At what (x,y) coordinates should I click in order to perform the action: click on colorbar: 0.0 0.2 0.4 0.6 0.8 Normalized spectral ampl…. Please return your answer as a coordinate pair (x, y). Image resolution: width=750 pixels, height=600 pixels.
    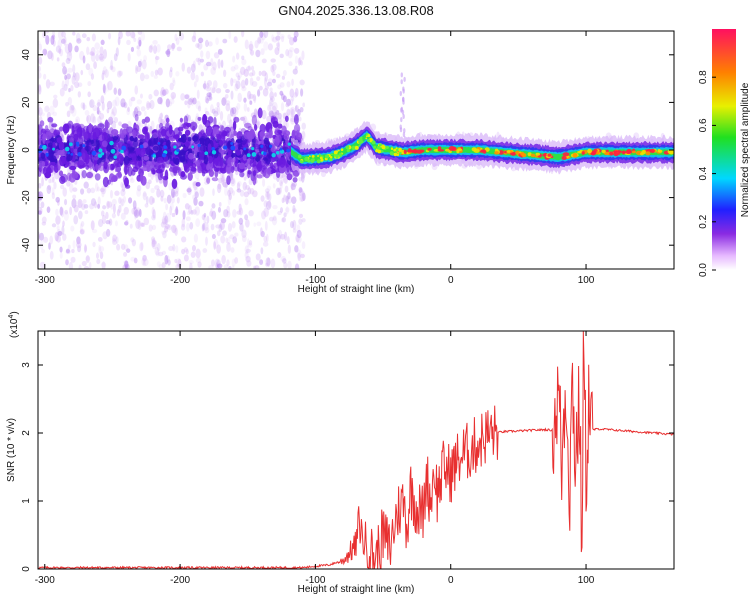
    Looking at the image, I should click on (724, 153).